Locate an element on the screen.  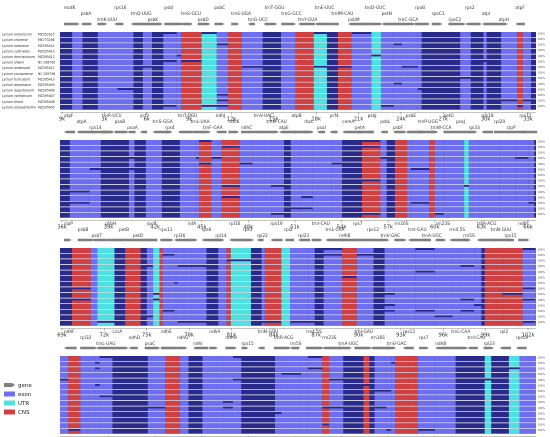
gene-label: rpoC2 is located at coordinates (454, 20).